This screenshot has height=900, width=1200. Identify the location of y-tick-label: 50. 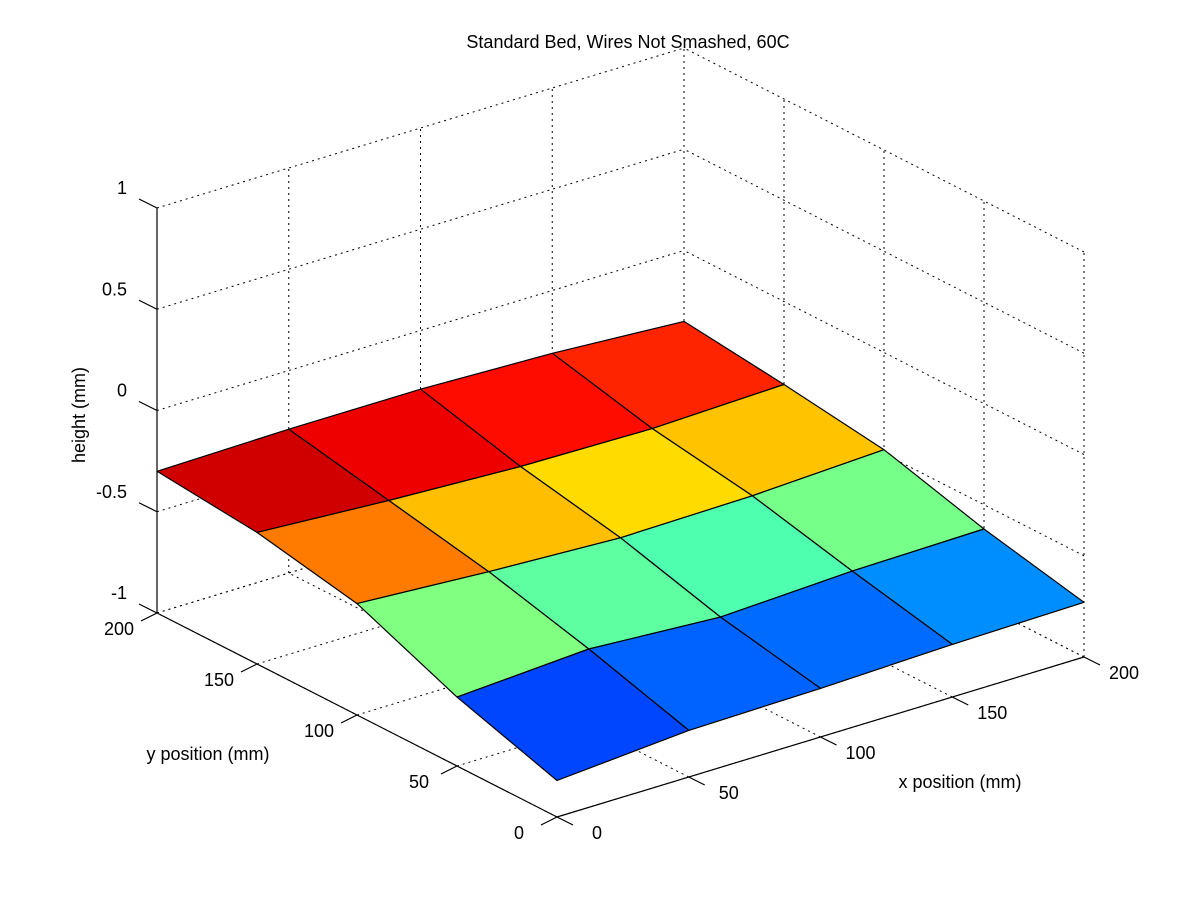
(419, 782).